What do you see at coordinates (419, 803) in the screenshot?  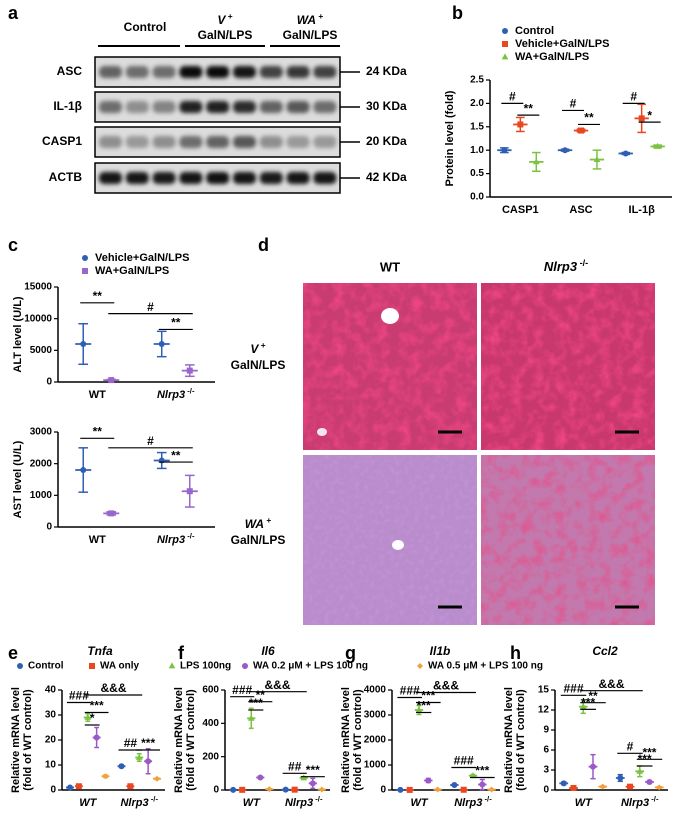 I see `x-tick-label: WT` at bounding box center [419, 803].